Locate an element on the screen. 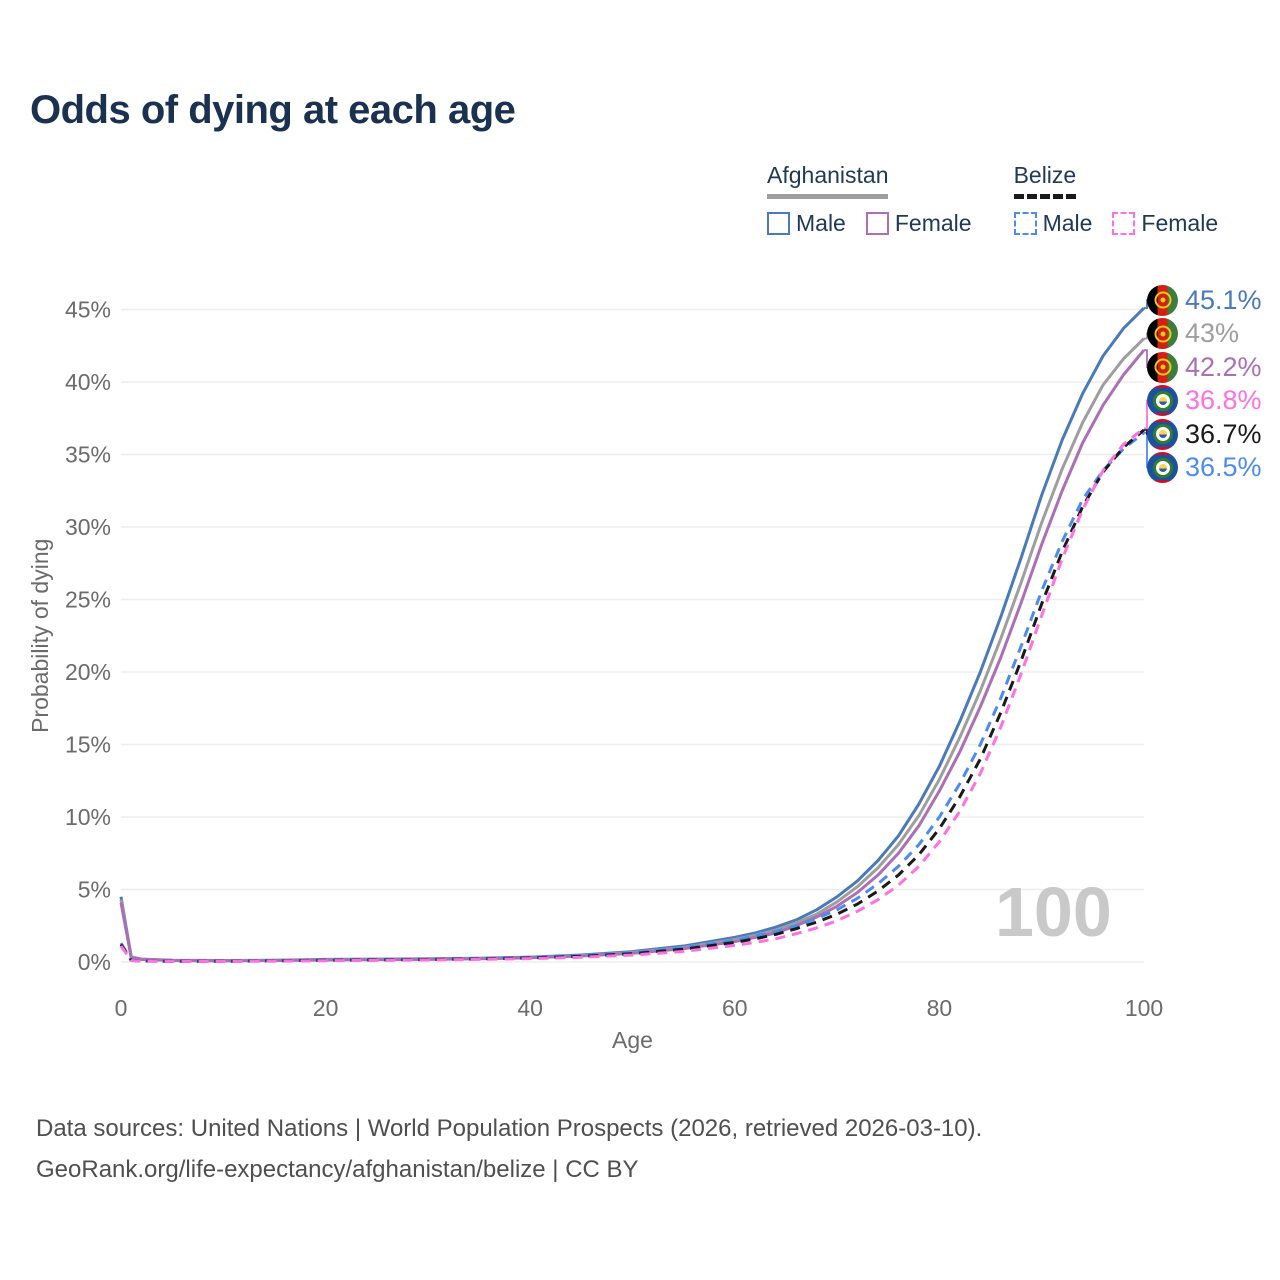 This screenshot has width=1280, height=1280. end-label-value: 36.5% is located at coordinates (1223, 467).